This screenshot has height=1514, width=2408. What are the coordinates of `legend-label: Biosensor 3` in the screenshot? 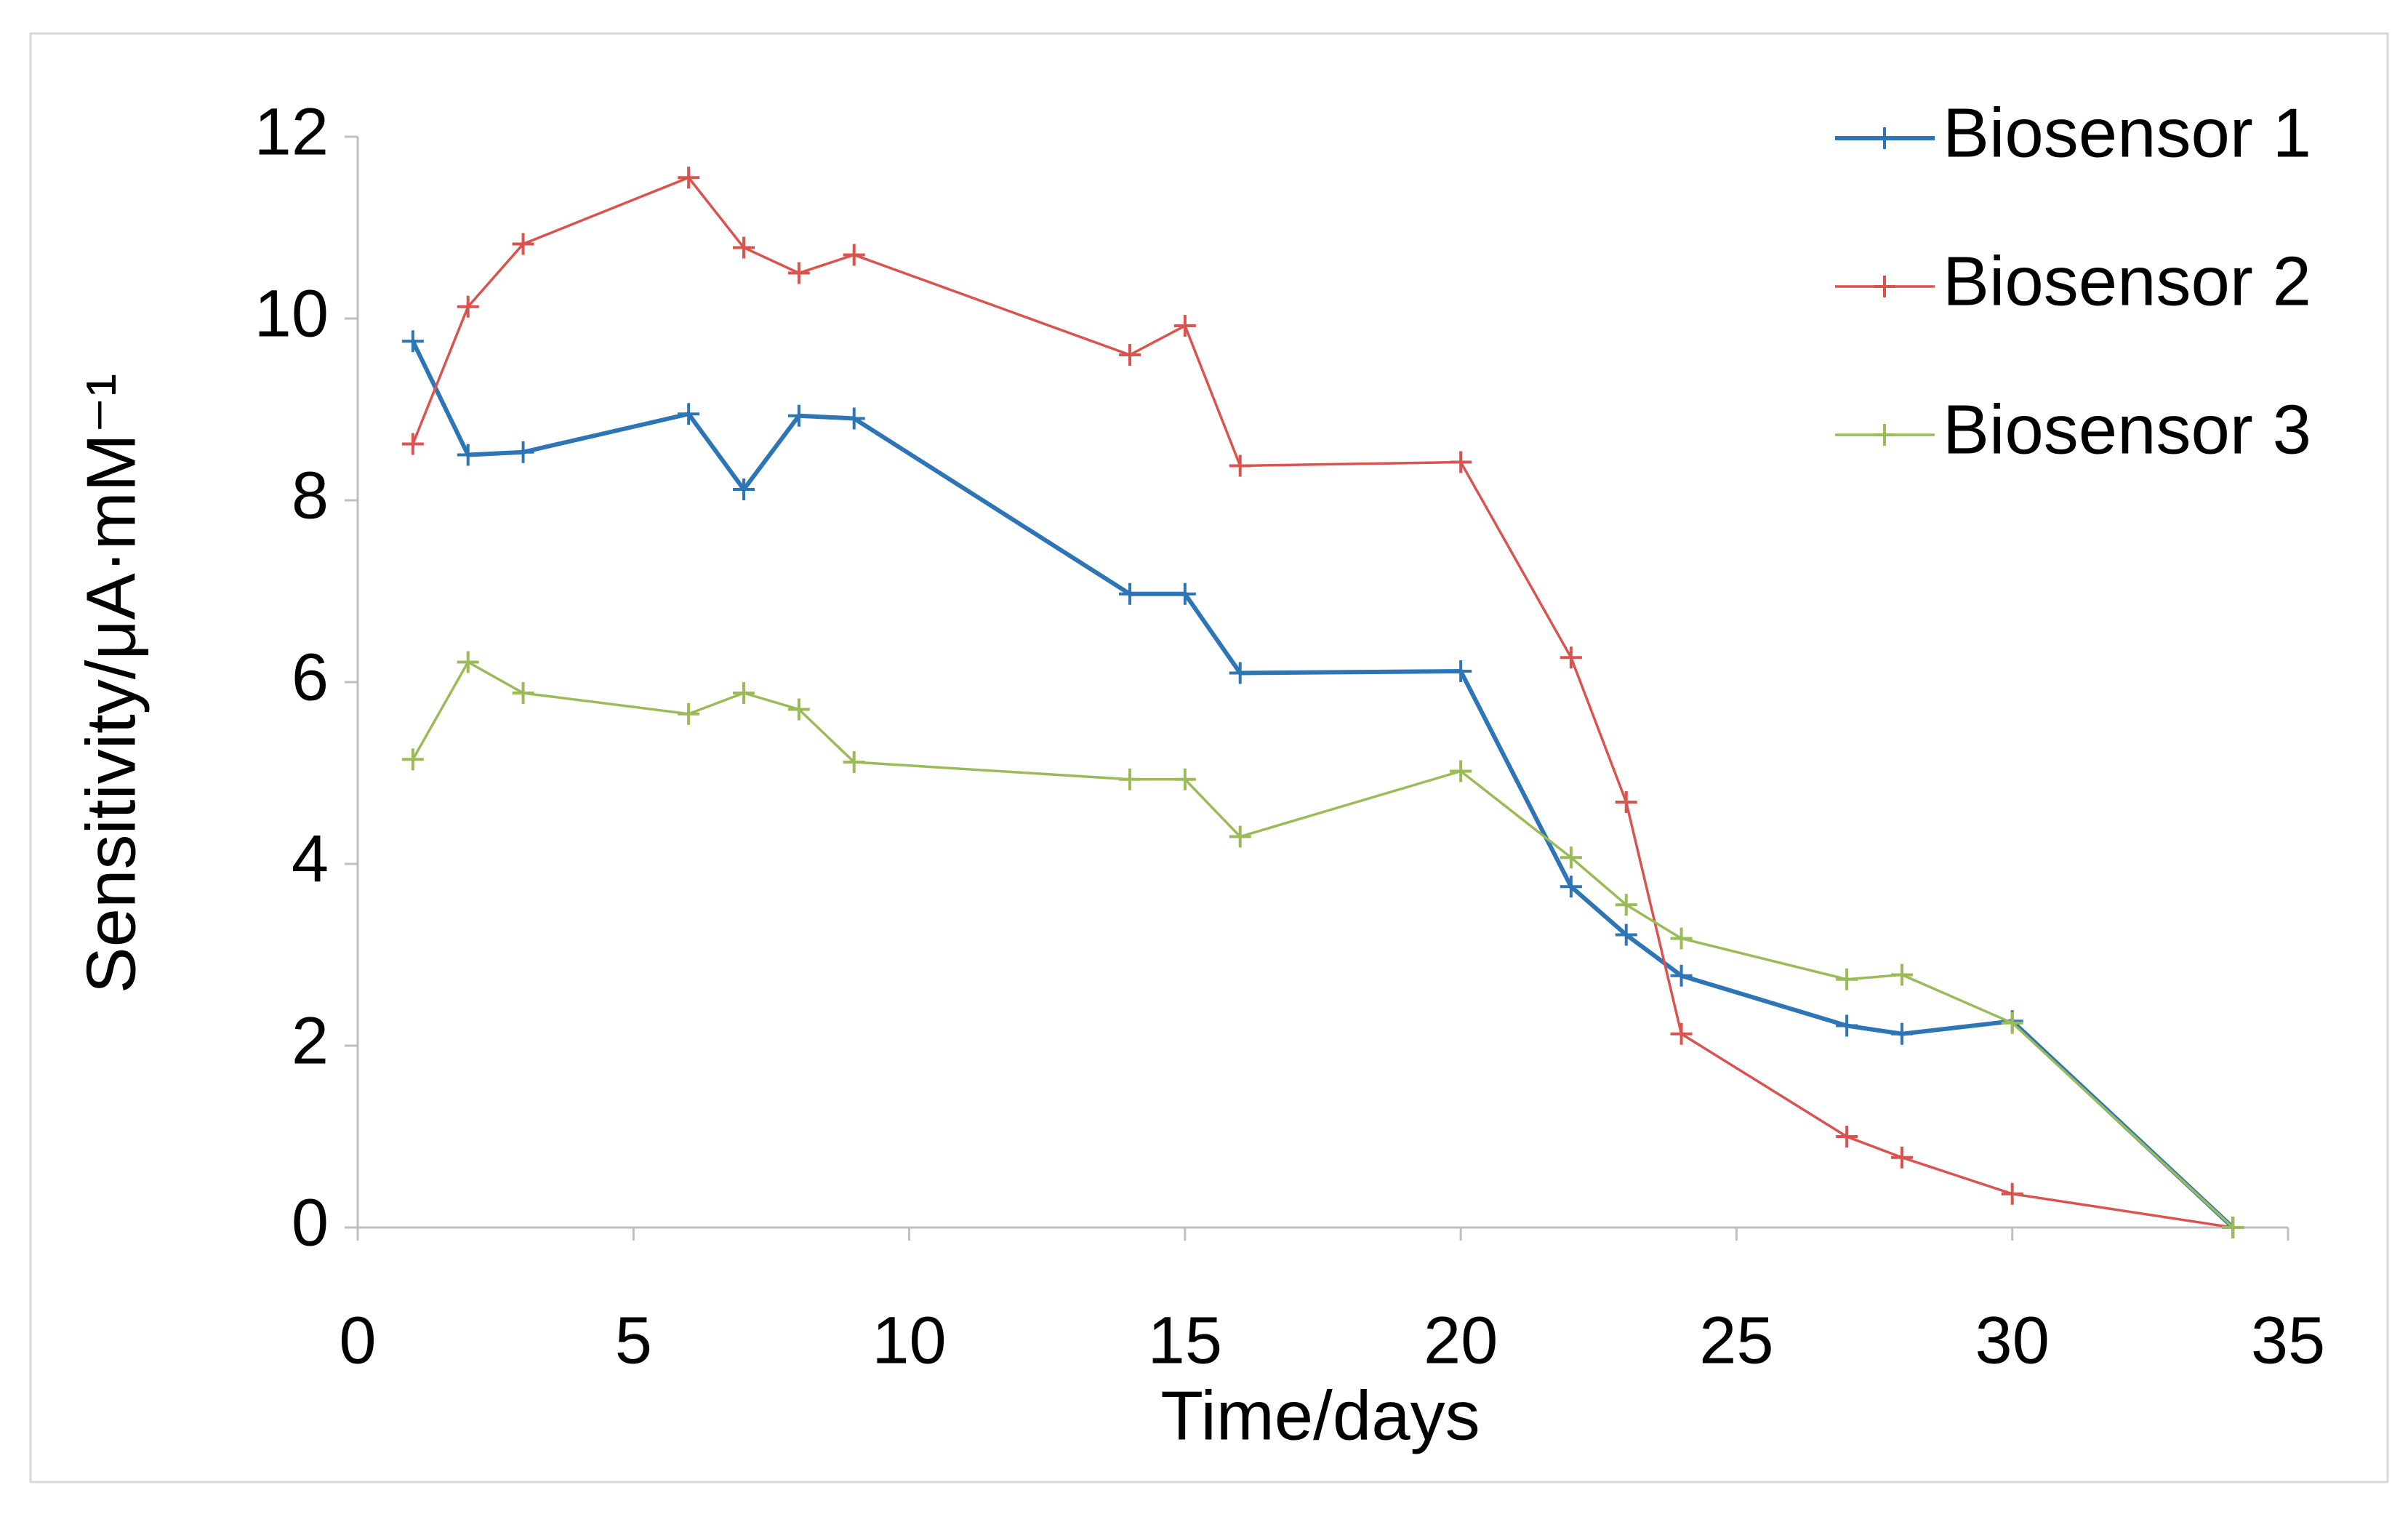 It's located at (2127, 429).